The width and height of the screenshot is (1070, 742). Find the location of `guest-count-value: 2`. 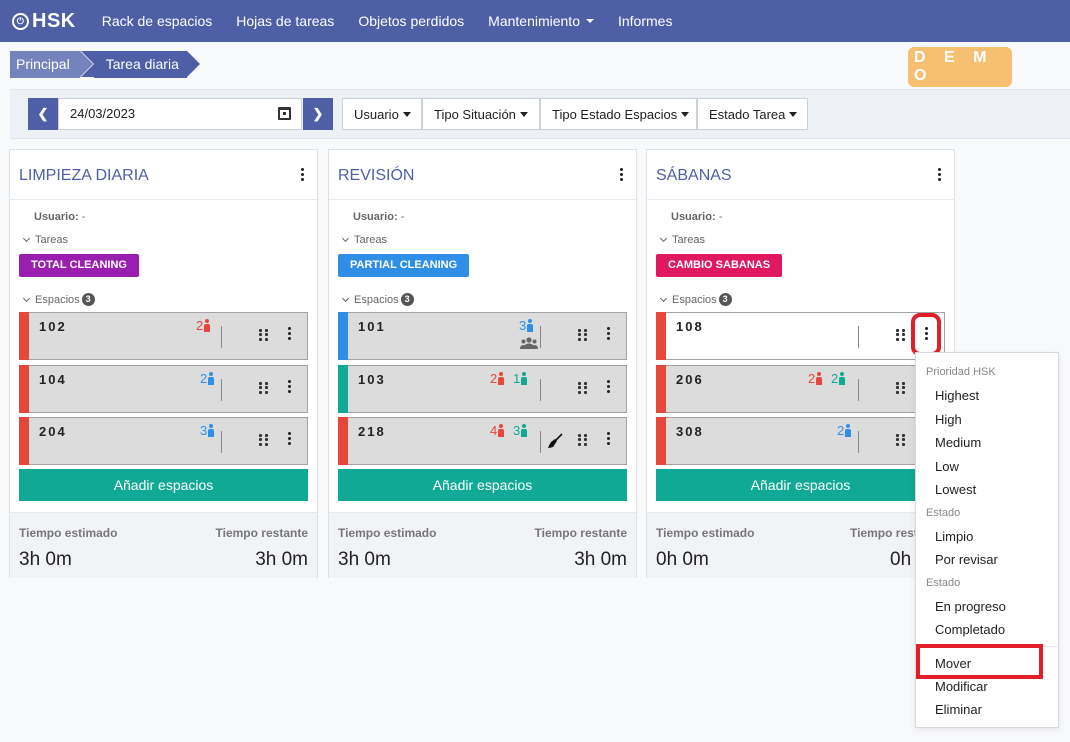

guest-count-value: 2 is located at coordinates (841, 430).